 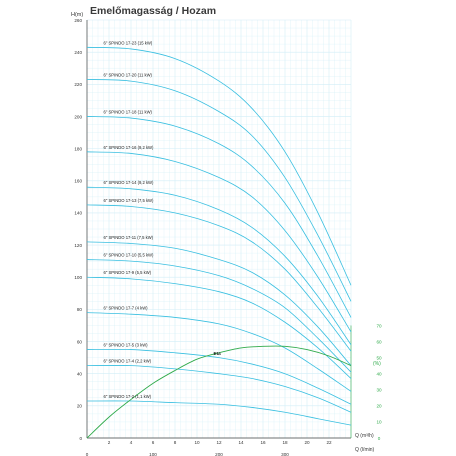 What do you see at coordinates (285, 442) in the screenshot?
I see `x-tick-label: 18` at bounding box center [285, 442].